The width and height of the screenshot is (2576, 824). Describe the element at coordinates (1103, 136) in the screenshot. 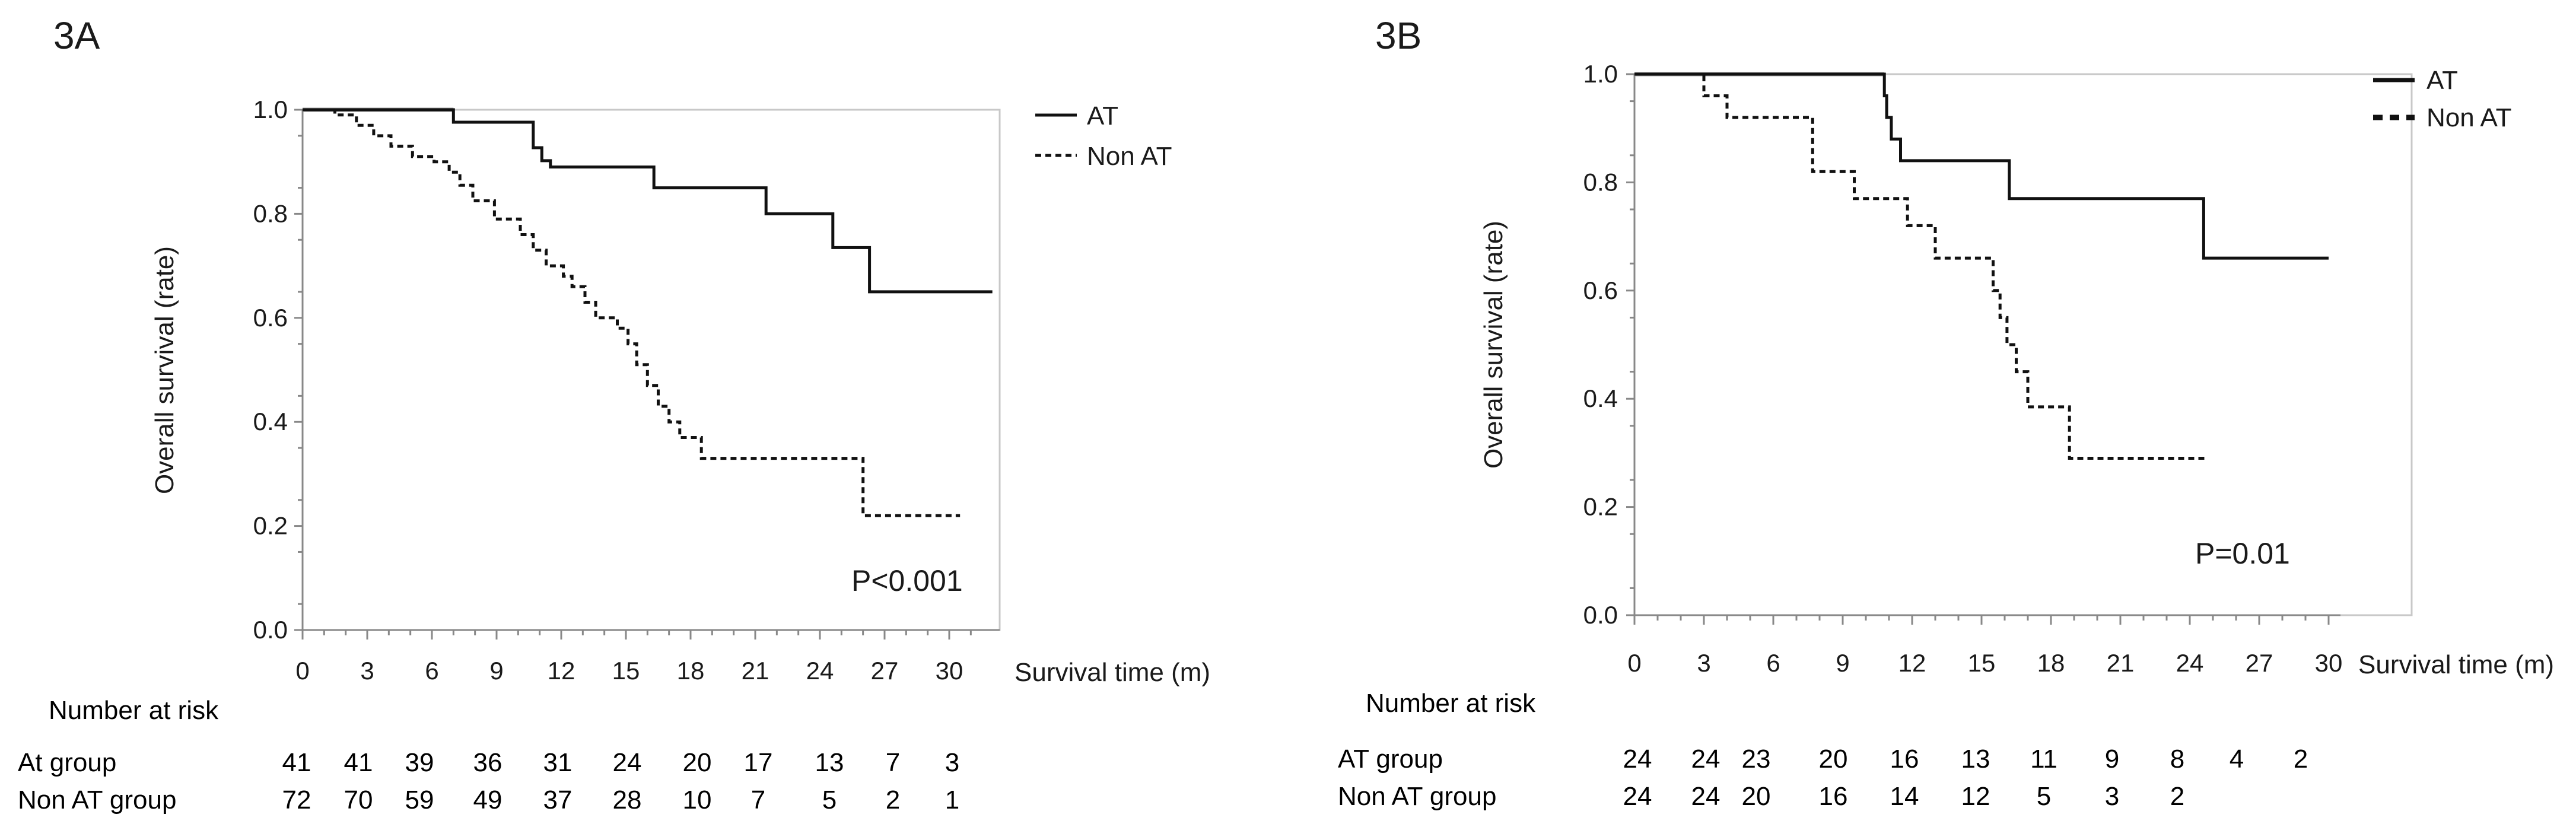

I see `legend-3a: AT Non AT` at that location.